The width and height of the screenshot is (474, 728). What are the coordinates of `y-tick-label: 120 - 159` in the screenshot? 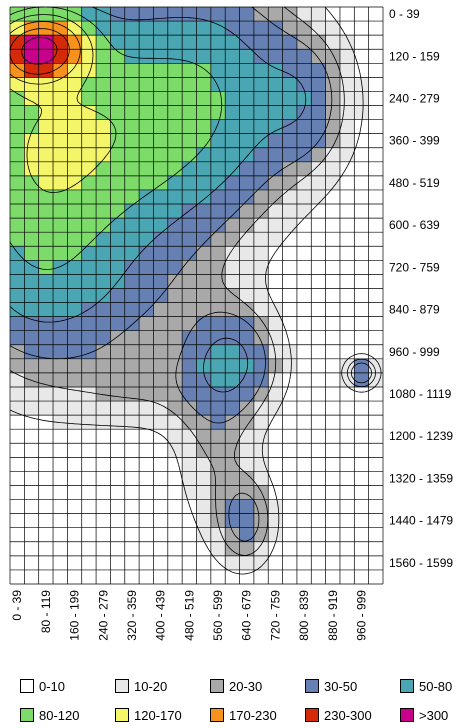 It's located at (414, 56).